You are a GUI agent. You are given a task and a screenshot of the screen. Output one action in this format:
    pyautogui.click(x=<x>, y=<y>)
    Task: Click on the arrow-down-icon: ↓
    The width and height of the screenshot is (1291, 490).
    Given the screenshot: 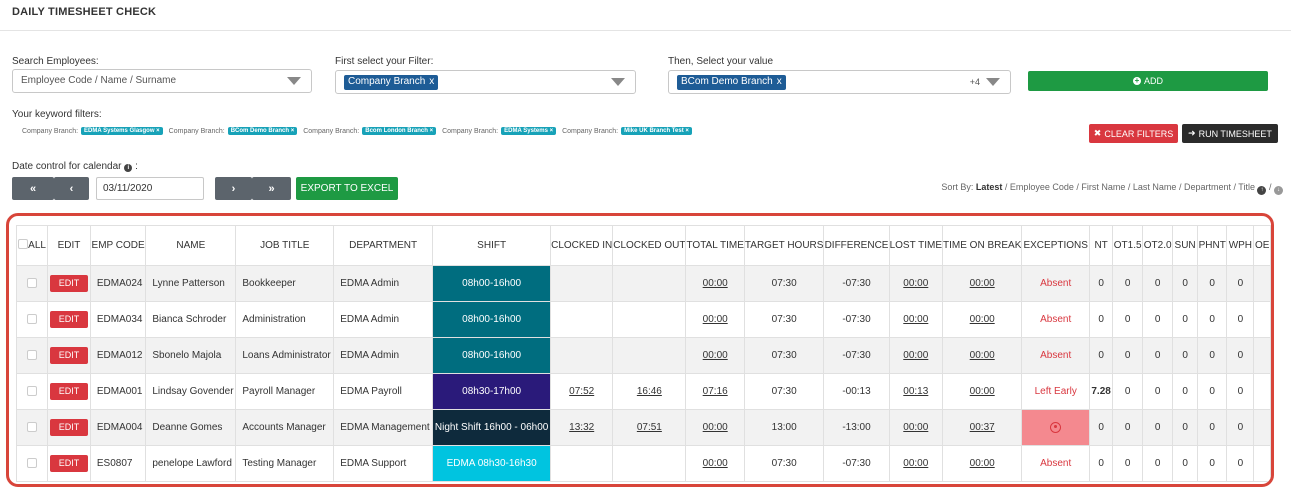 What is the action you would take?
    pyautogui.click(x=1278, y=190)
    